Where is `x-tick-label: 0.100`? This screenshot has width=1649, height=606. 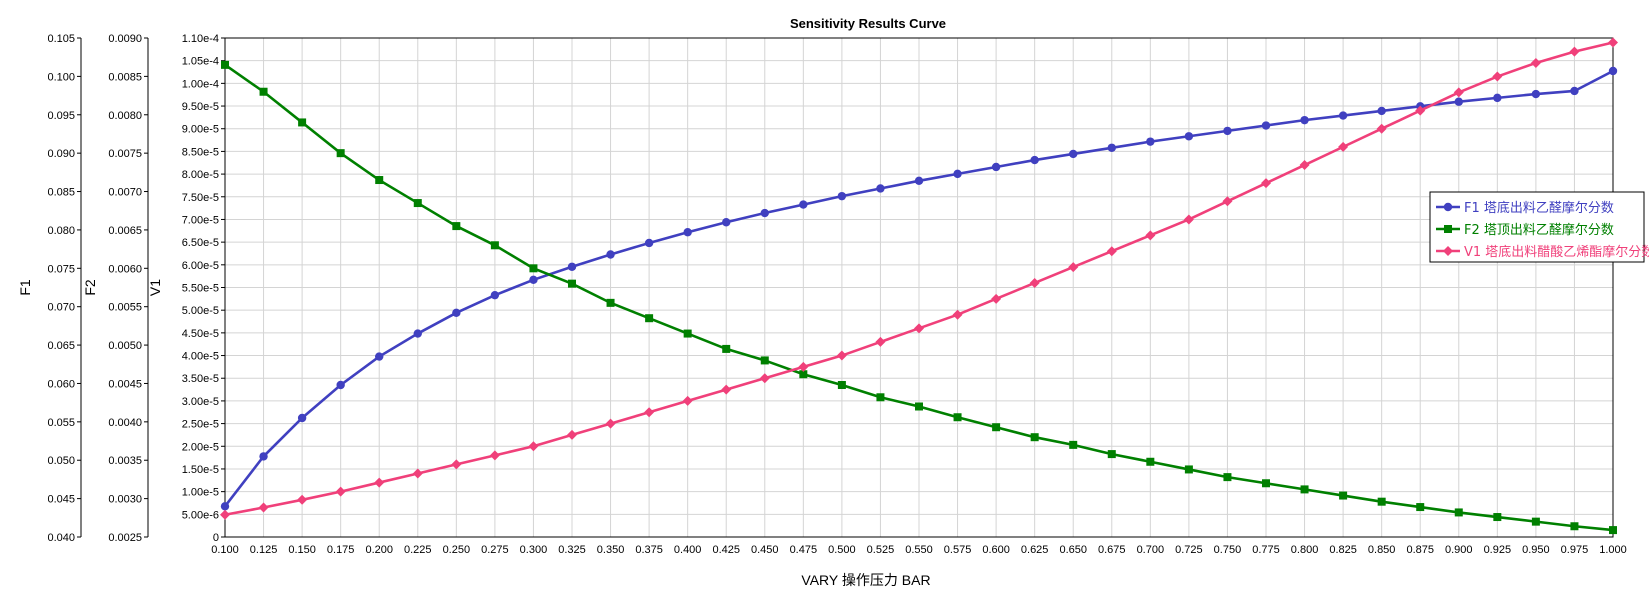
x-tick-label: 0.100 is located at coordinates (225, 550).